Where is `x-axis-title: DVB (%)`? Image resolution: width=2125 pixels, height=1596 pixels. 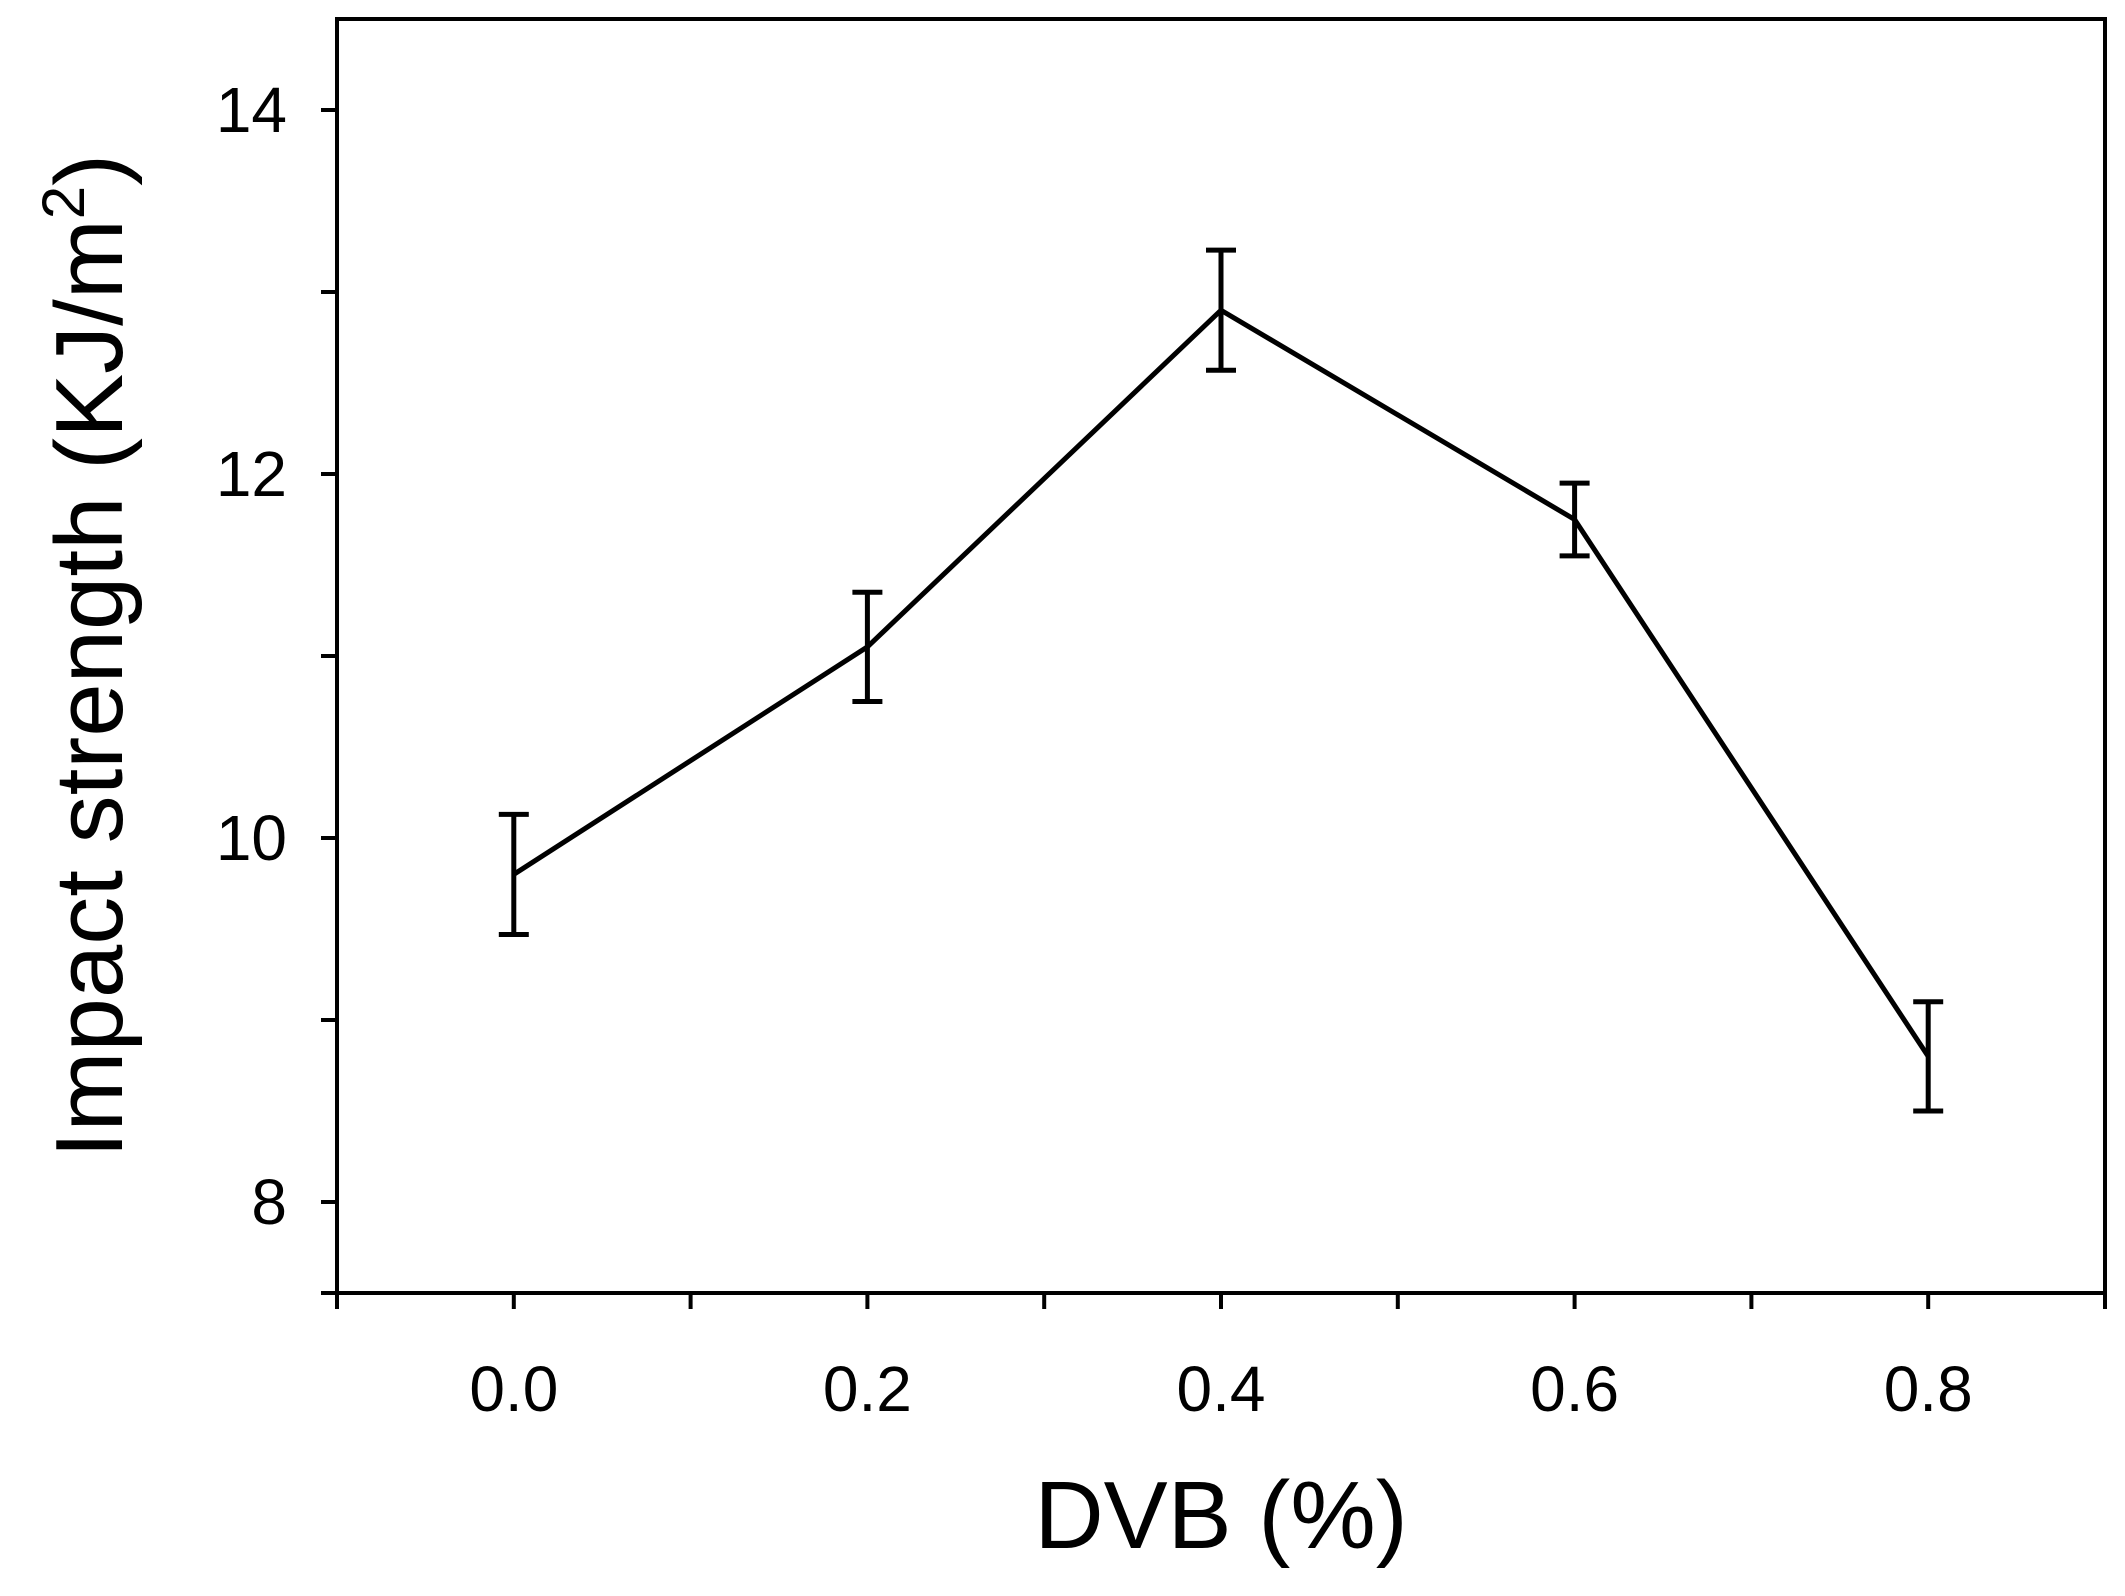 x-axis-title: DVB (%) is located at coordinates (1220, 1515).